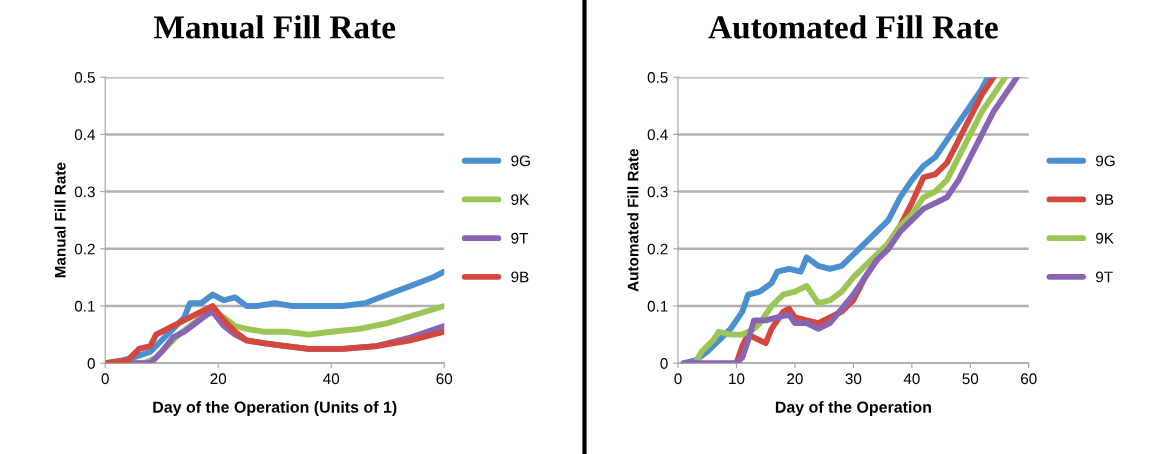  What do you see at coordinates (970, 379) in the screenshot?
I see `x-tick-label: 50` at bounding box center [970, 379].